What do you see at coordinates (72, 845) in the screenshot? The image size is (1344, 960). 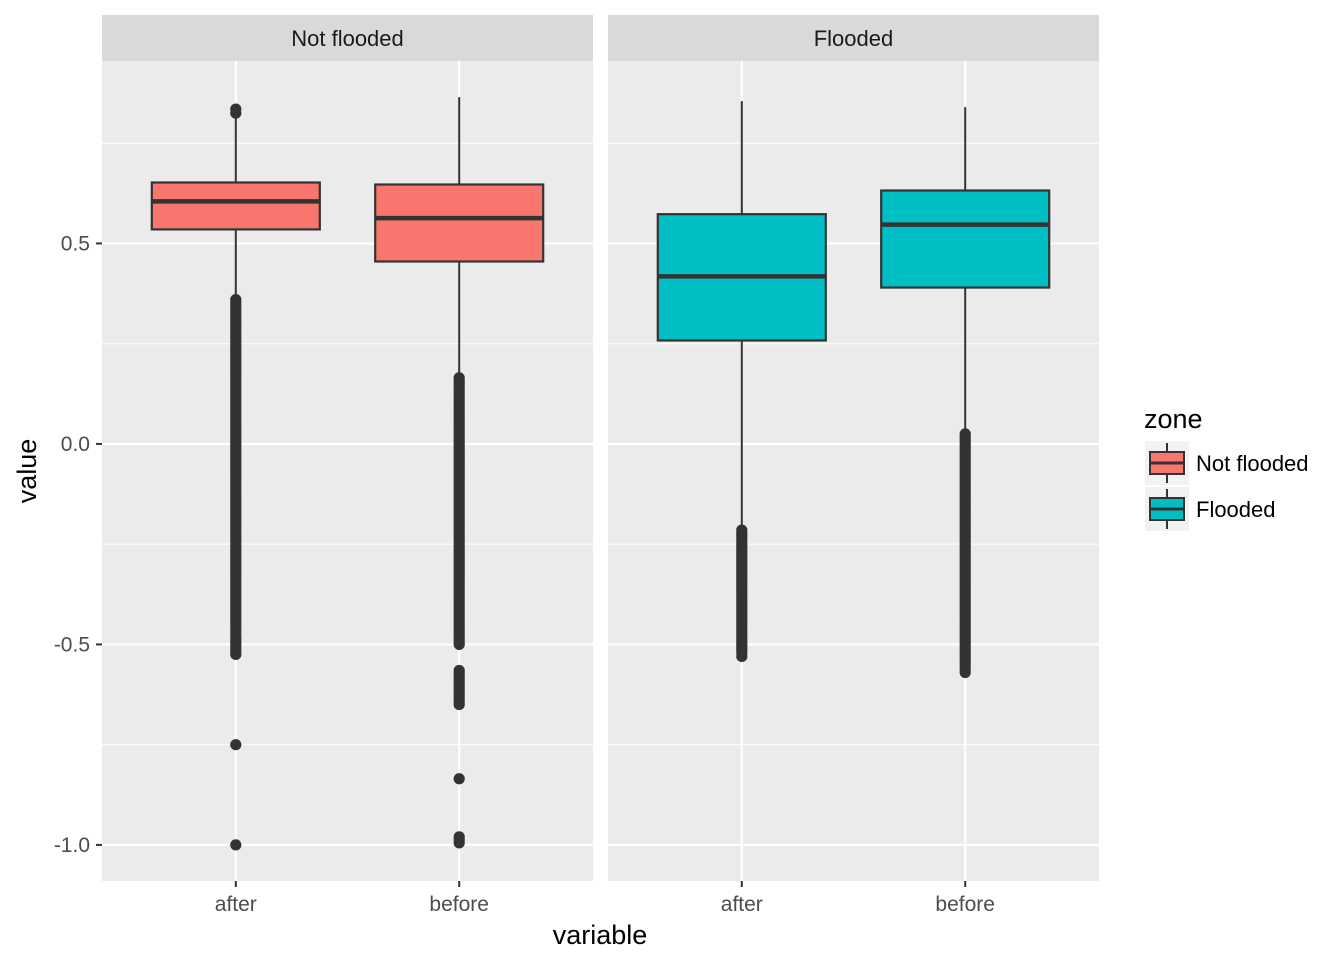 I see `y-tick-label: -1.0` at bounding box center [72, 845].